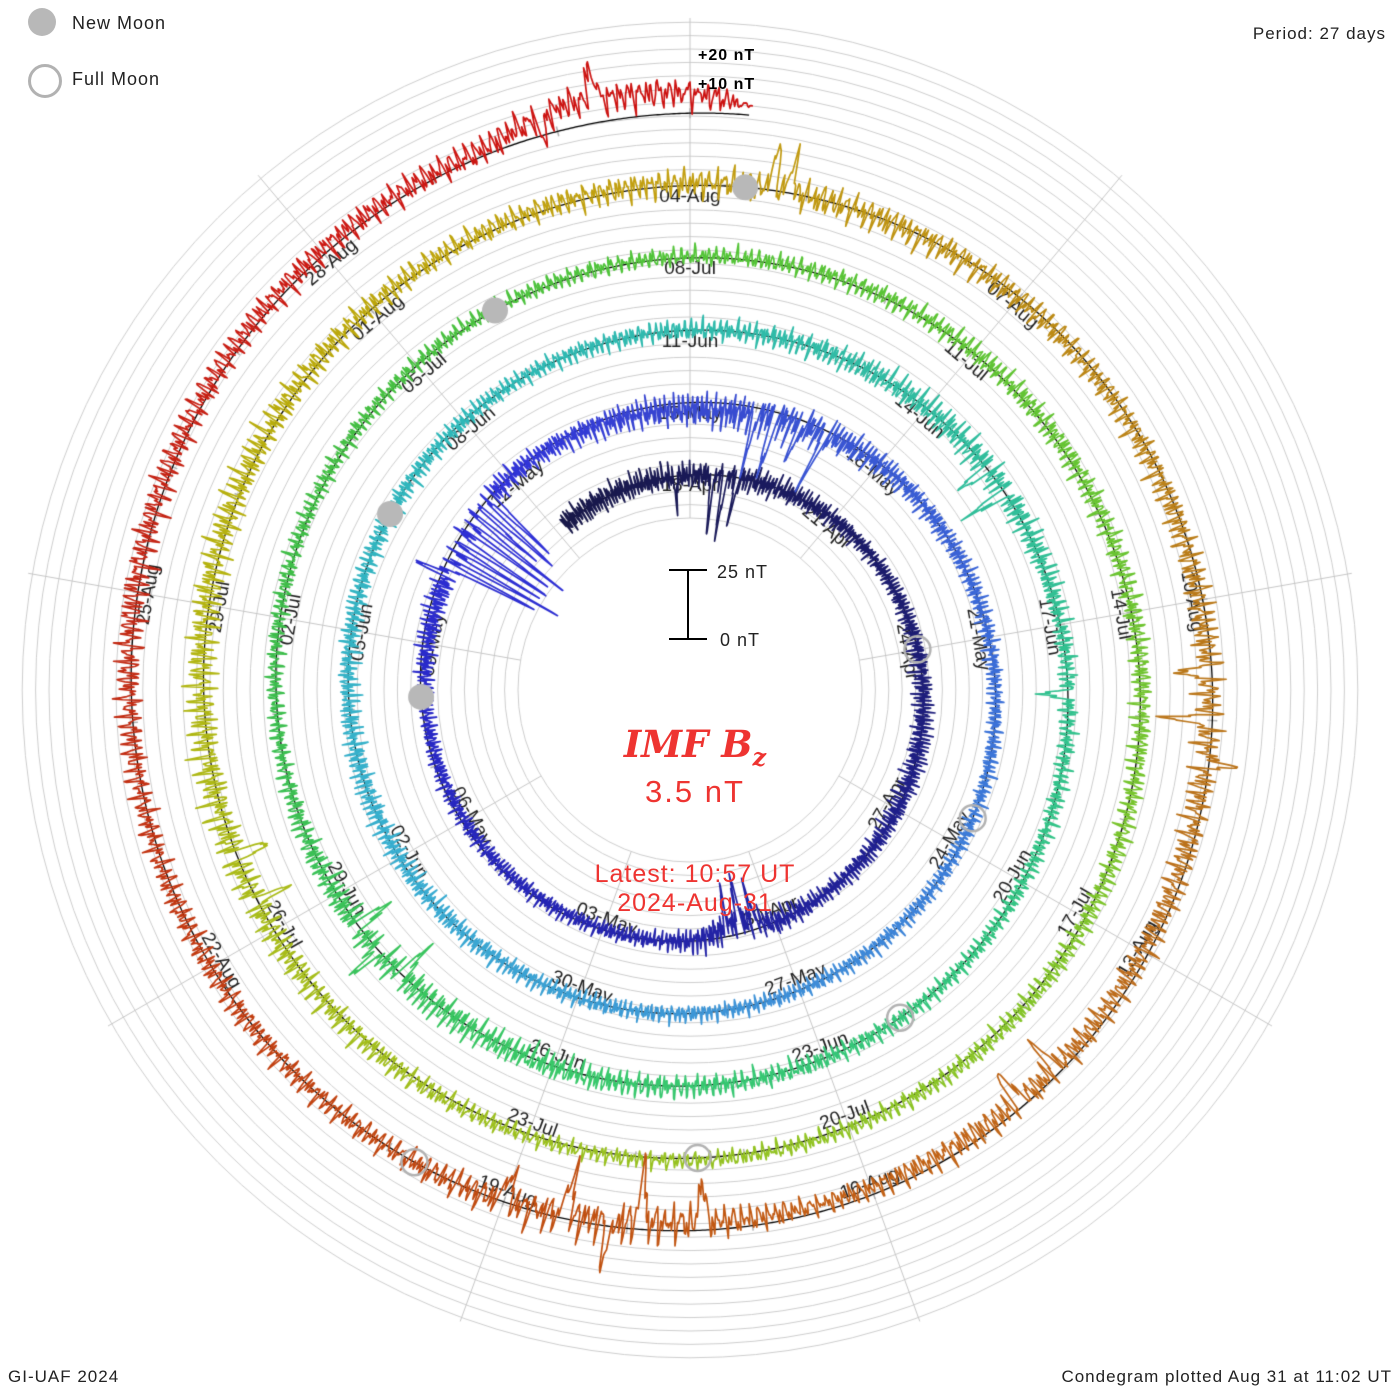 Image resolution: width=1400 pixels, height=1400 pixels. Describe the element at coordinates (695, 874) in the screenshot. I see `latest-time-label: Latest: 10:57 UT` at that location.